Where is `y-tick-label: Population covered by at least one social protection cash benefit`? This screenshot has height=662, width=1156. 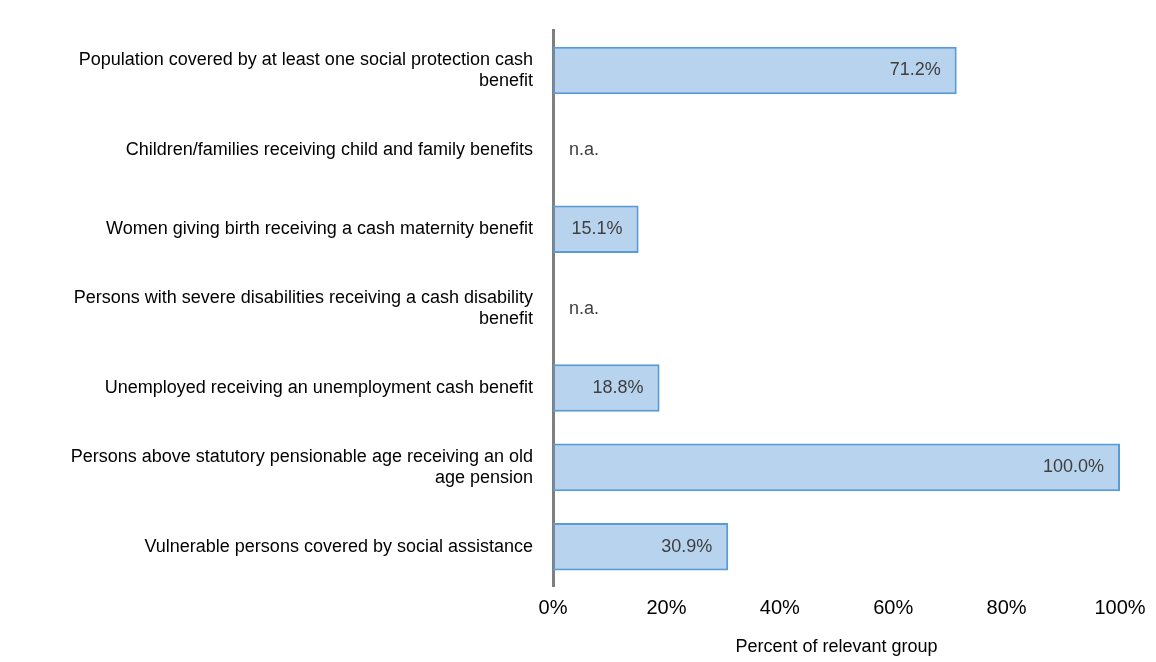
y-tick-label: Population covered by at least one social protection cash benefit is located at coordinates (305, 69).